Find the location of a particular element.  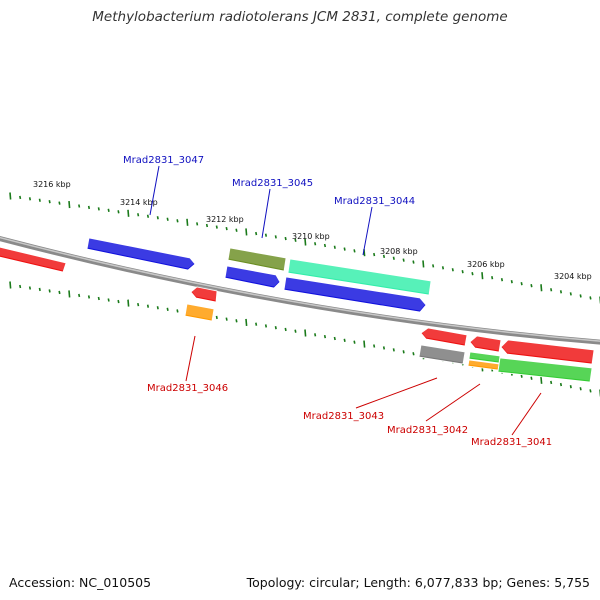

gene-label-3044: Mrad2831_3044 is located at coordinates (374, 201).